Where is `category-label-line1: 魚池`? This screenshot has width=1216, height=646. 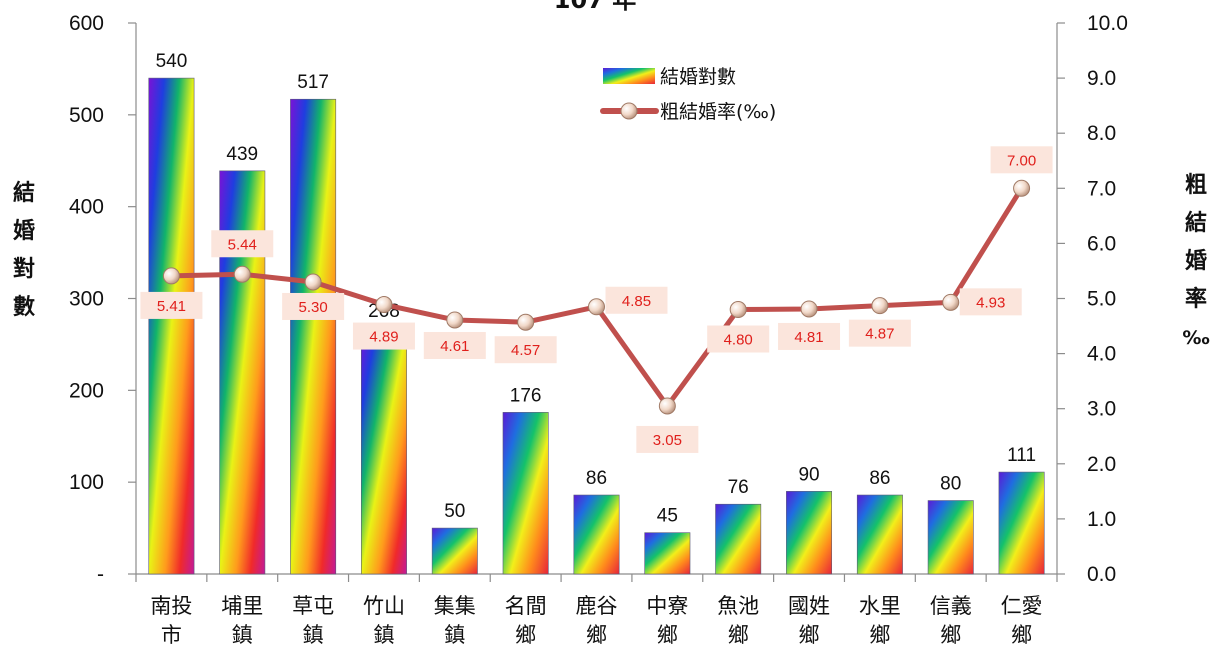
category-label-line1: 魚池 is located at coordinates (738, 606).